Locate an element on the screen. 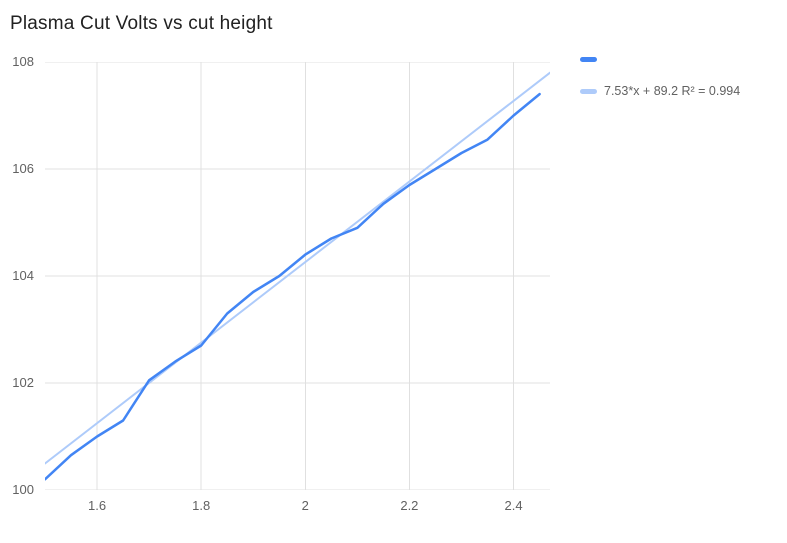 This screenshot has width=787, height=543. y-axis-label: 104 is located at coordinates (23, 275).